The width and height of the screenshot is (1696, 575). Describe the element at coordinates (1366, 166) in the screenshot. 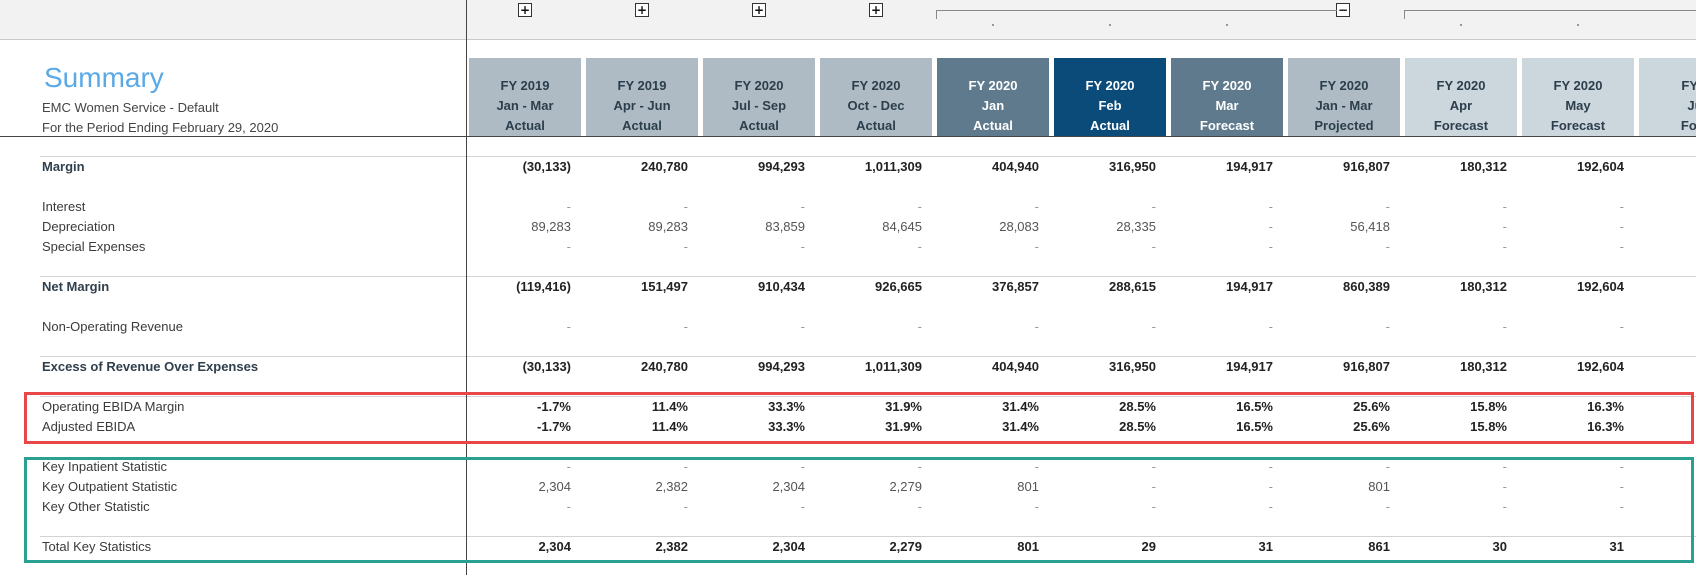

I see `table-cell: 916,807` at that location.